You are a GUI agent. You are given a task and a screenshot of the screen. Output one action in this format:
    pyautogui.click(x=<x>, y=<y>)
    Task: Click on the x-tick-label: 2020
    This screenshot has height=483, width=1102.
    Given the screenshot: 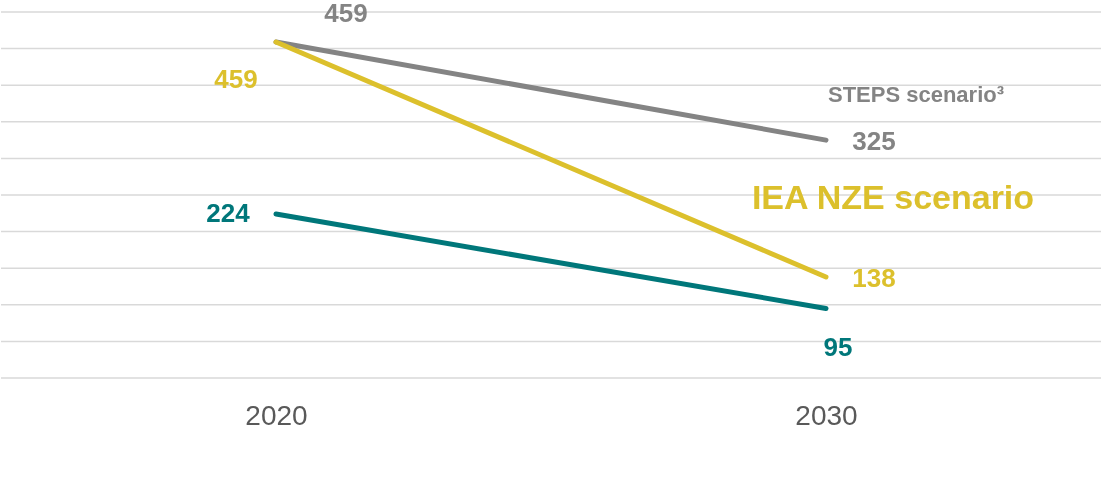 What is the action you would take?
    pyautogui.click(x=276, y=415)
    